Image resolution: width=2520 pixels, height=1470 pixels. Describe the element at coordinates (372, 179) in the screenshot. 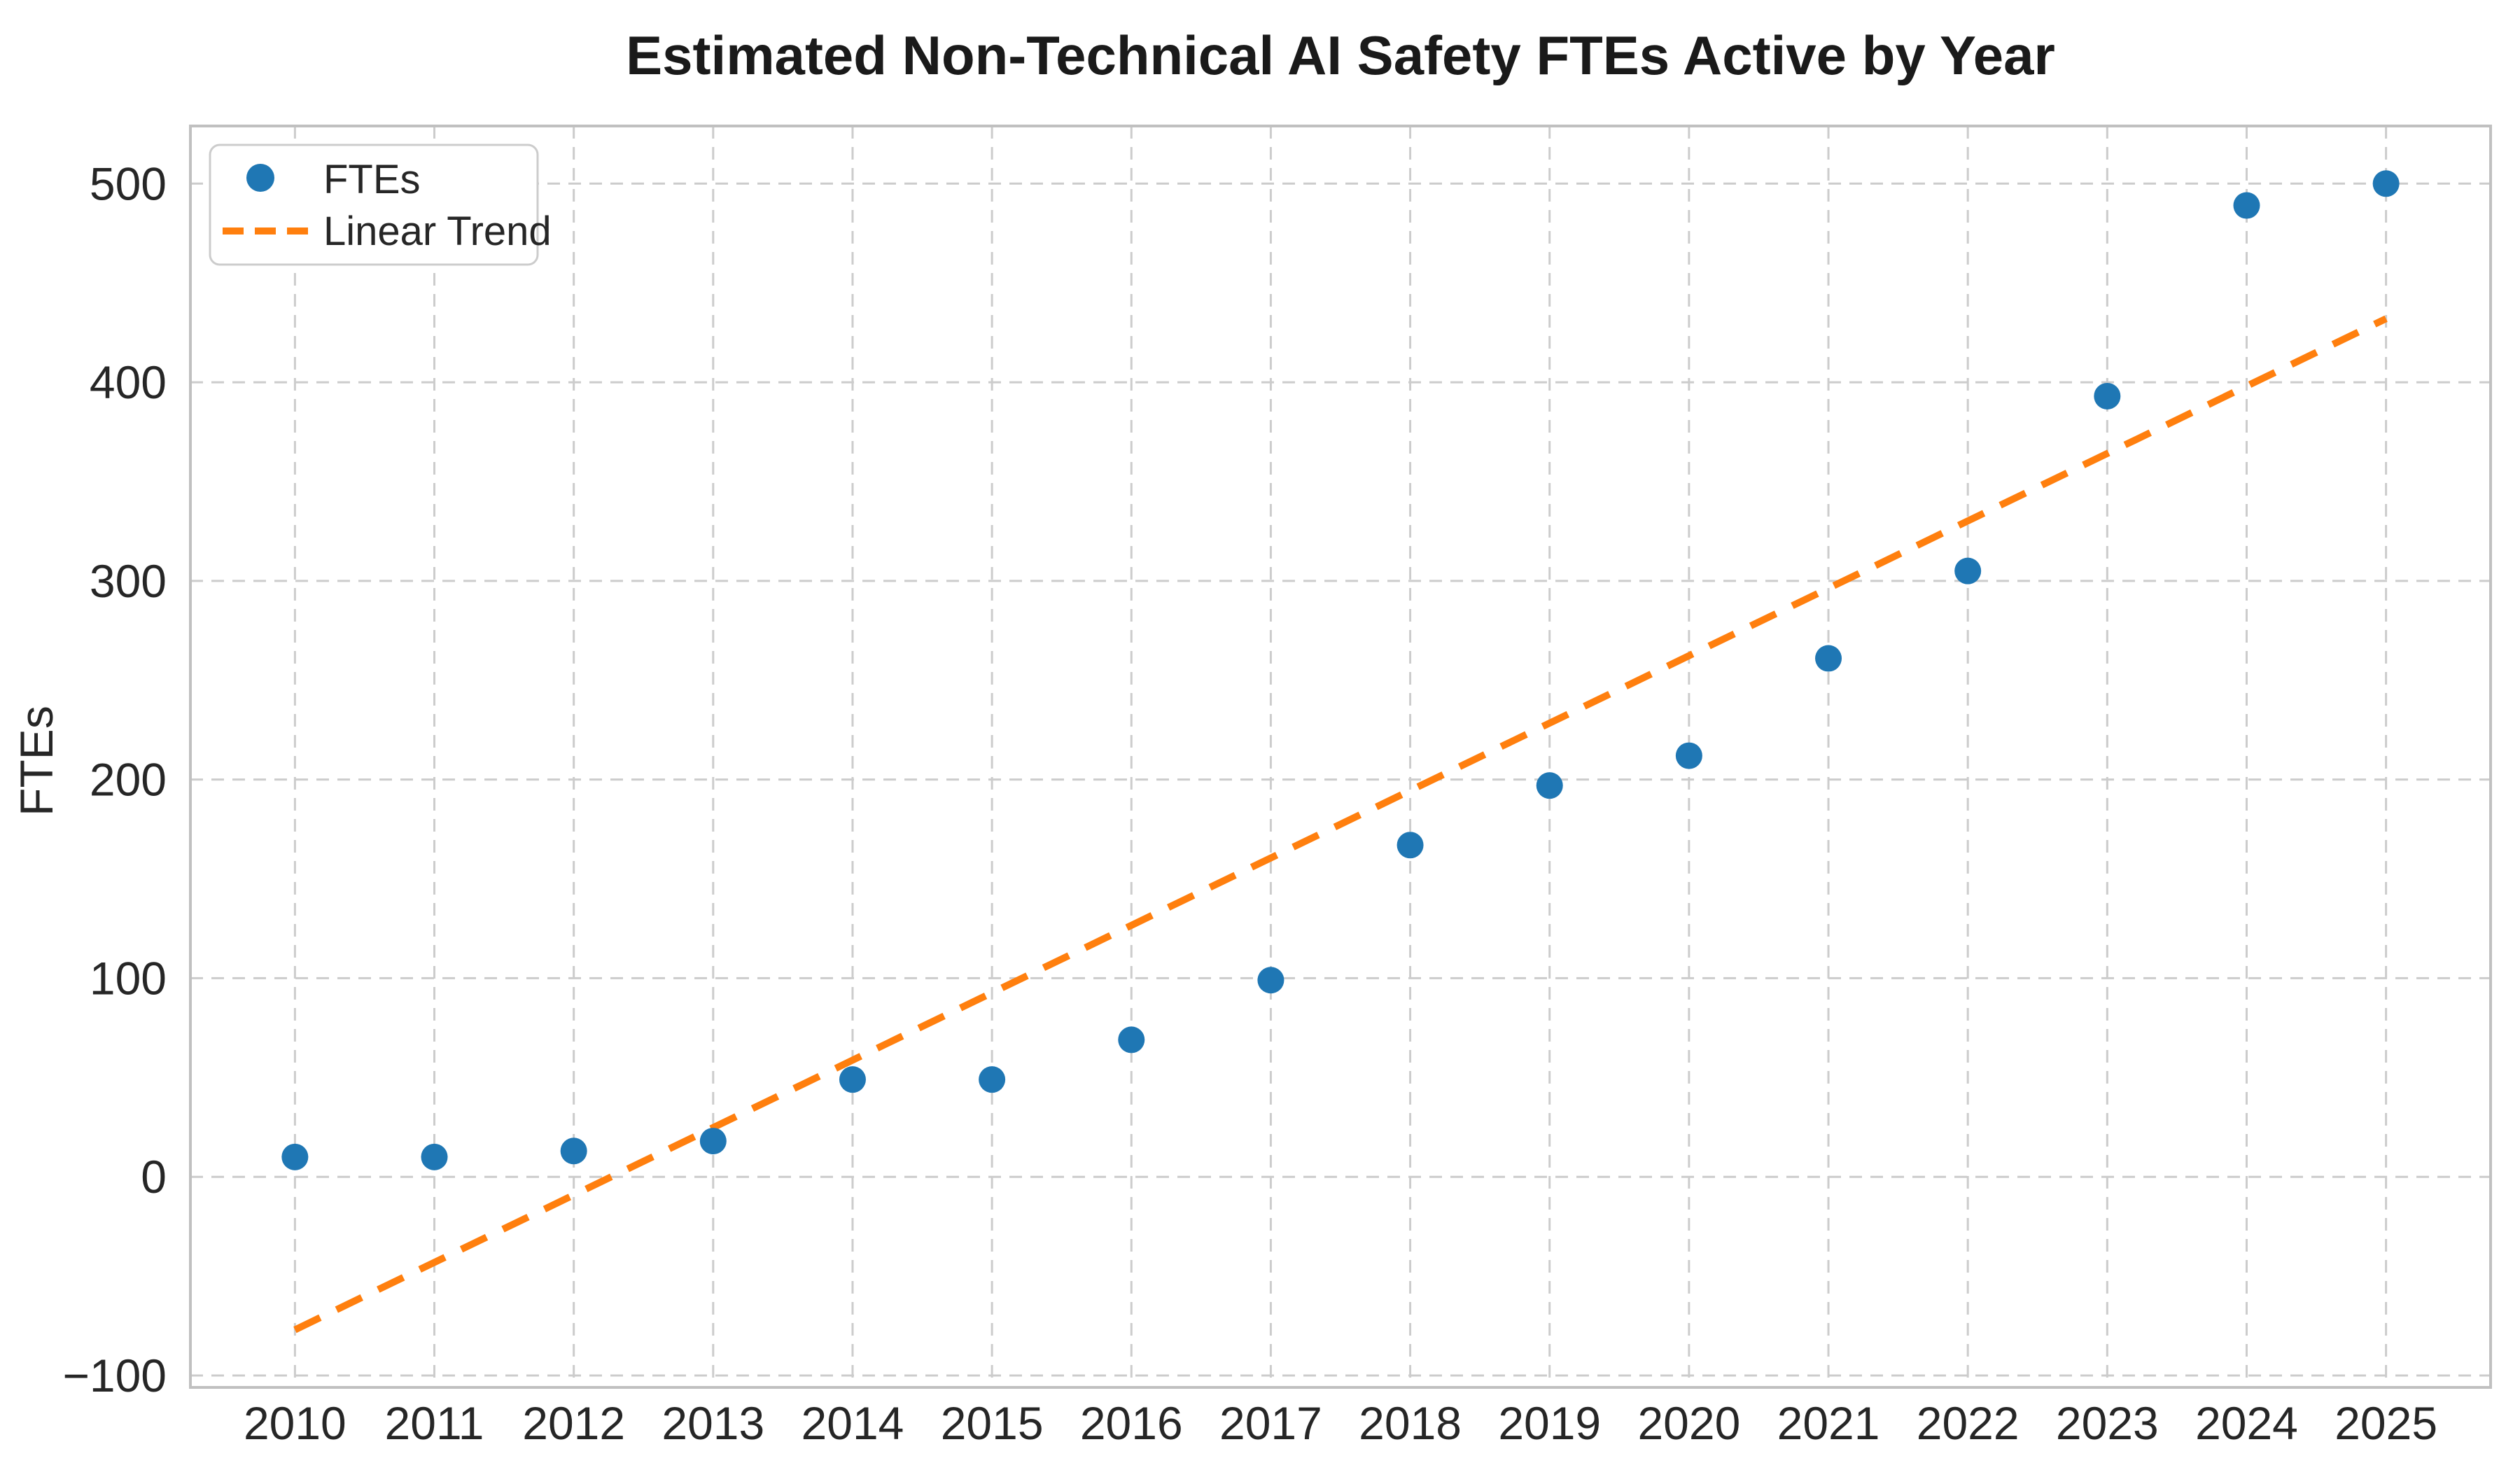

I see `legend-label-ftes: FTEs` at that location.